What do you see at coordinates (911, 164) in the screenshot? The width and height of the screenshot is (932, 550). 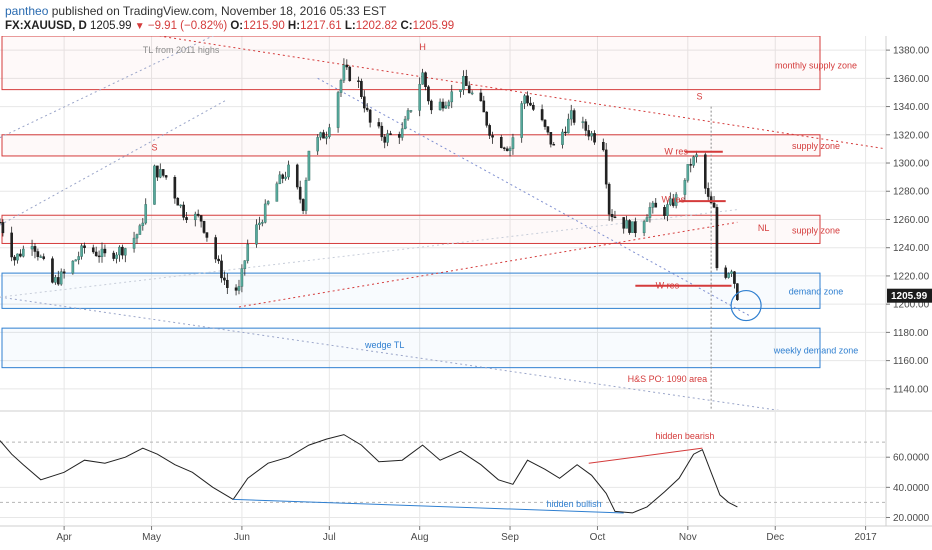 I see `y-tick-label: 1300.00` at bounding box center [911, 164].